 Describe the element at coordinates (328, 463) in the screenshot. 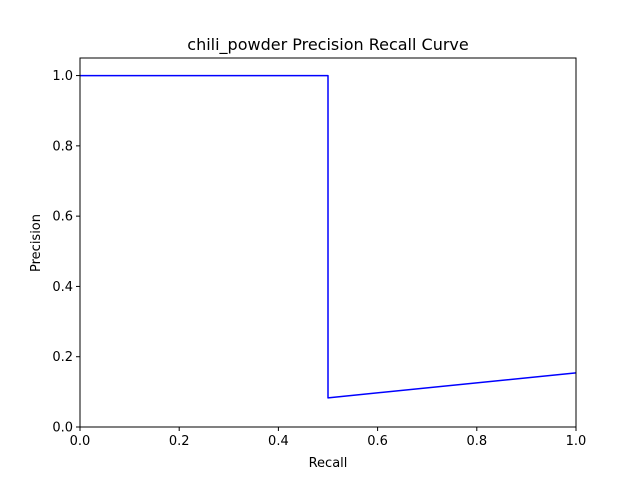

I see `x-axis-label: Recall` at that location.